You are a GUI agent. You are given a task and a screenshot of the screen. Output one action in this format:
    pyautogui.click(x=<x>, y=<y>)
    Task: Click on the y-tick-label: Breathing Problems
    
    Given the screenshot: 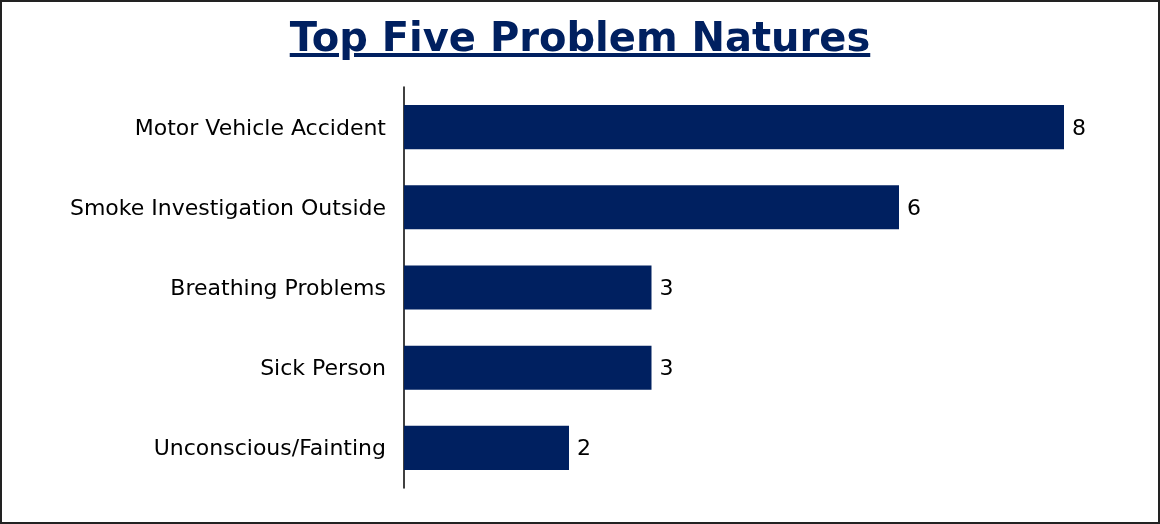 What is the action you would take?
    pyautogui.click(x=278, y=287)
    